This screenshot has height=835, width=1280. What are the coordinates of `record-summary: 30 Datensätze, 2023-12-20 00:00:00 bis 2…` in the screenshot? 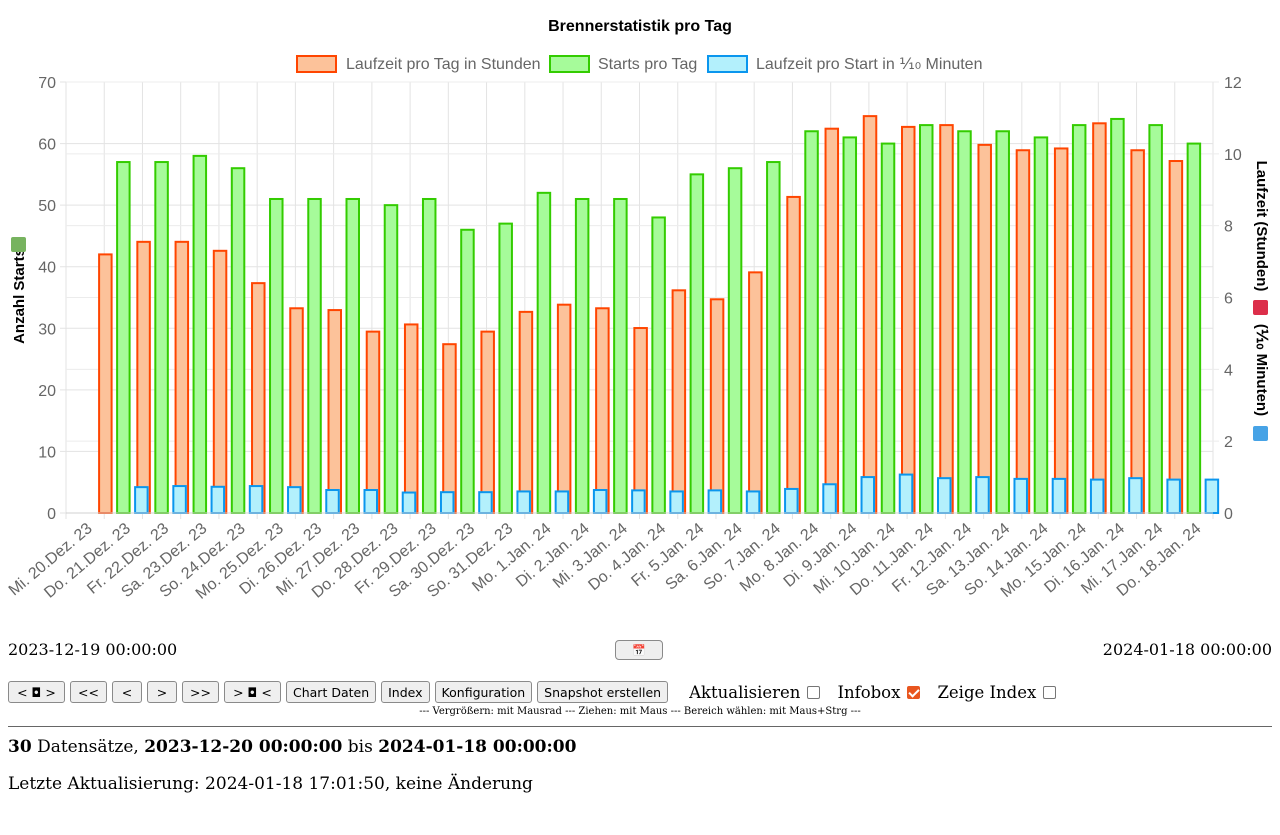 It's located at (292, 747).